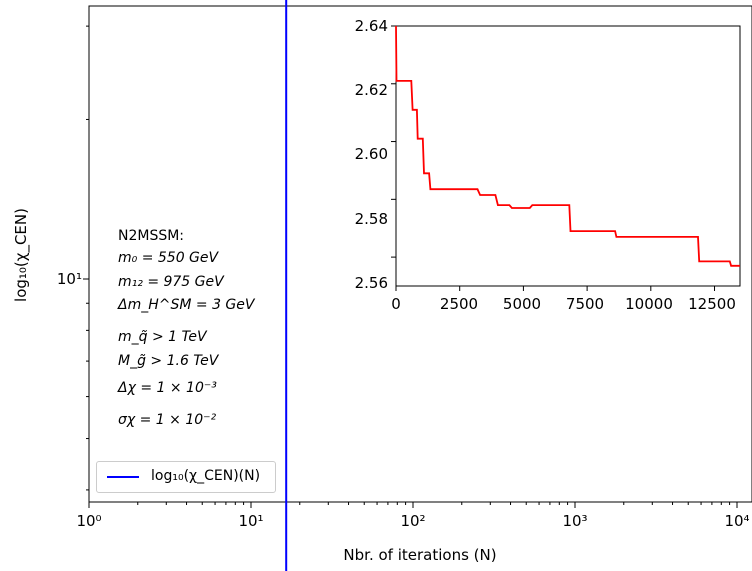 The height and width of the screenshot is (571, 752). Describe the element at coordinates (522, 304) in the screenshot. I see `inset-xtick-label-2: 5000` at that location.